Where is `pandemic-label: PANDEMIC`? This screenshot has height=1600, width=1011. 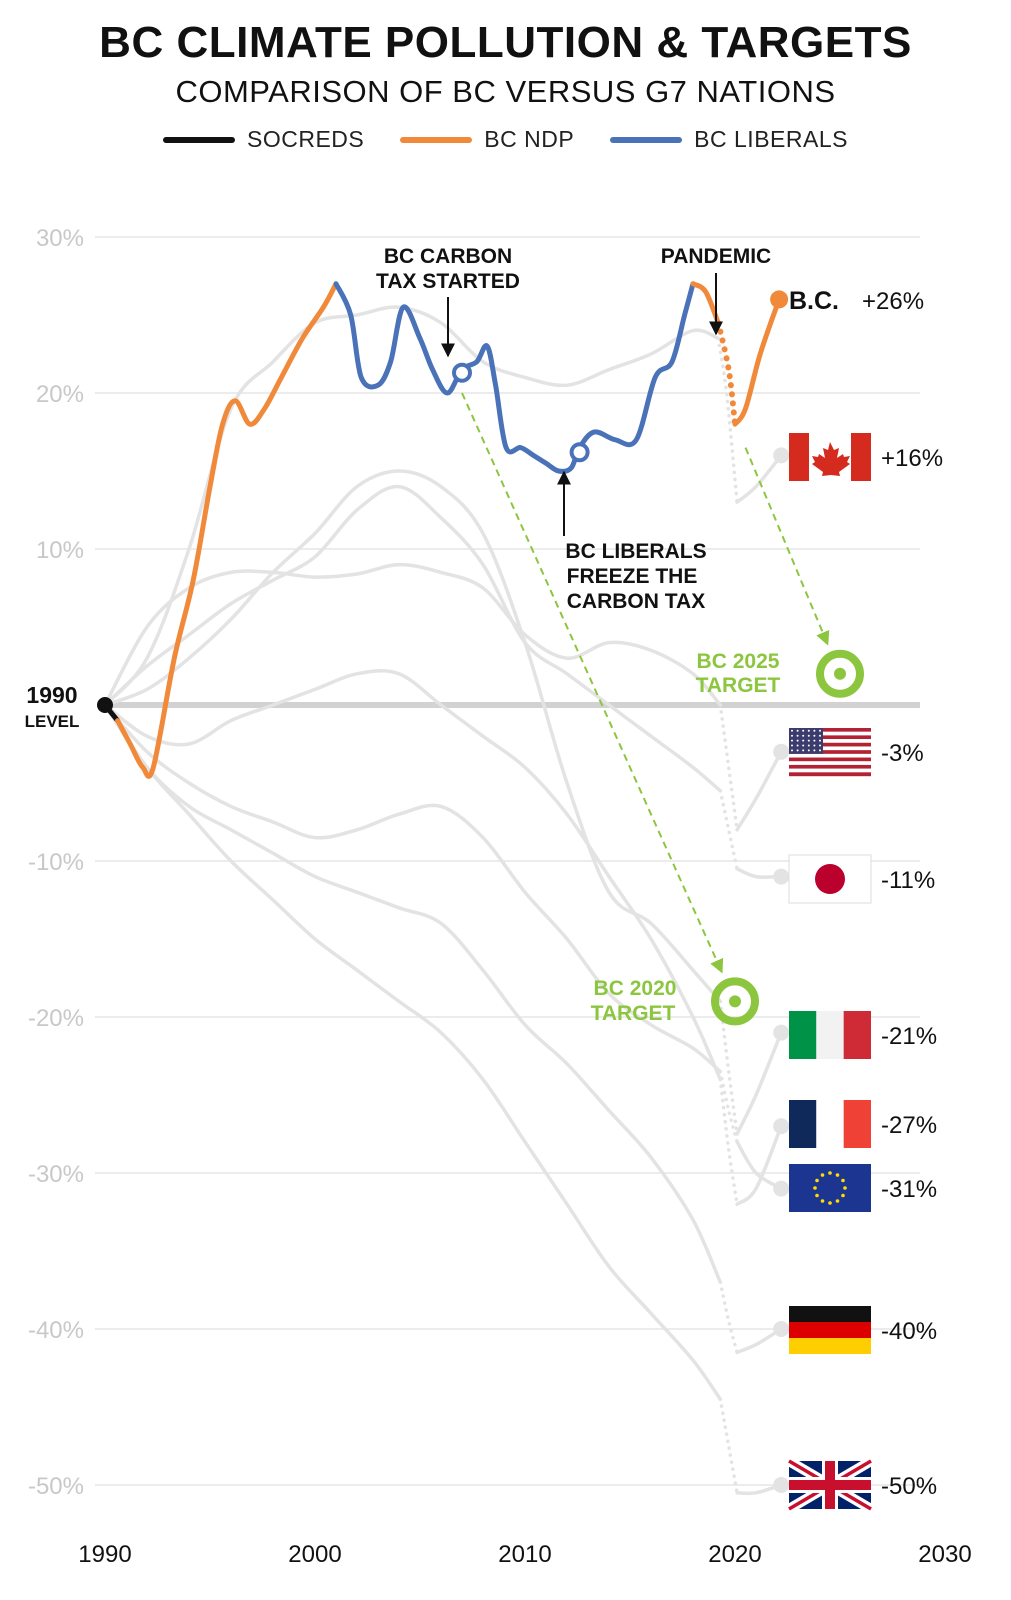
pandemic-label: PANDEMIC is located at coordinates (716, 256).